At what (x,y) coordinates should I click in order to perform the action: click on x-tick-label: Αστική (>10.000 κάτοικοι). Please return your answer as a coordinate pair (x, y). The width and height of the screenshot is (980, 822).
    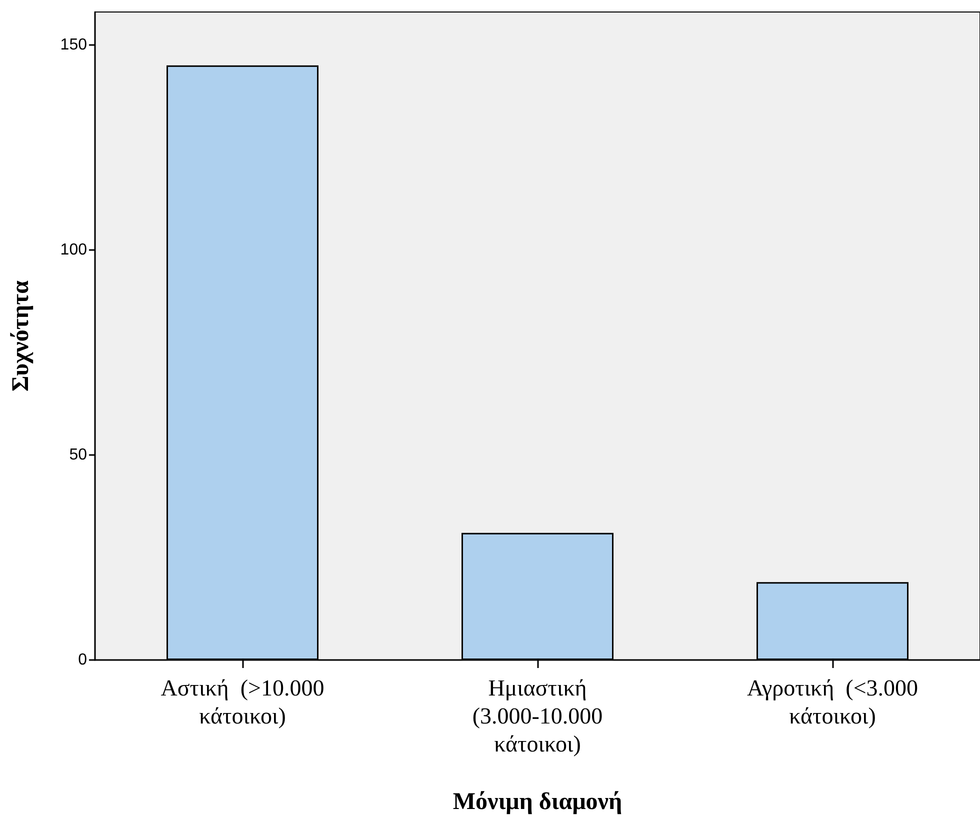
    Looking at the image, I should click on (242, 702).